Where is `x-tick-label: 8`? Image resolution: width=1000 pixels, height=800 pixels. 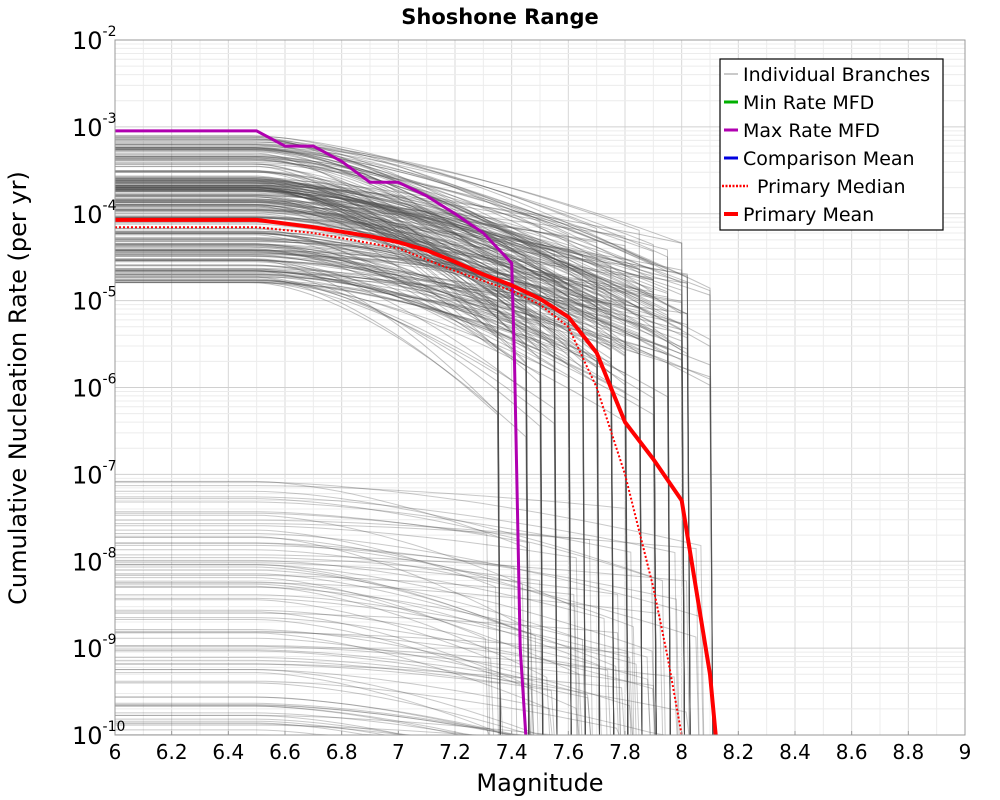
x-tick-label: 8 is located at coordinates (681, 752).